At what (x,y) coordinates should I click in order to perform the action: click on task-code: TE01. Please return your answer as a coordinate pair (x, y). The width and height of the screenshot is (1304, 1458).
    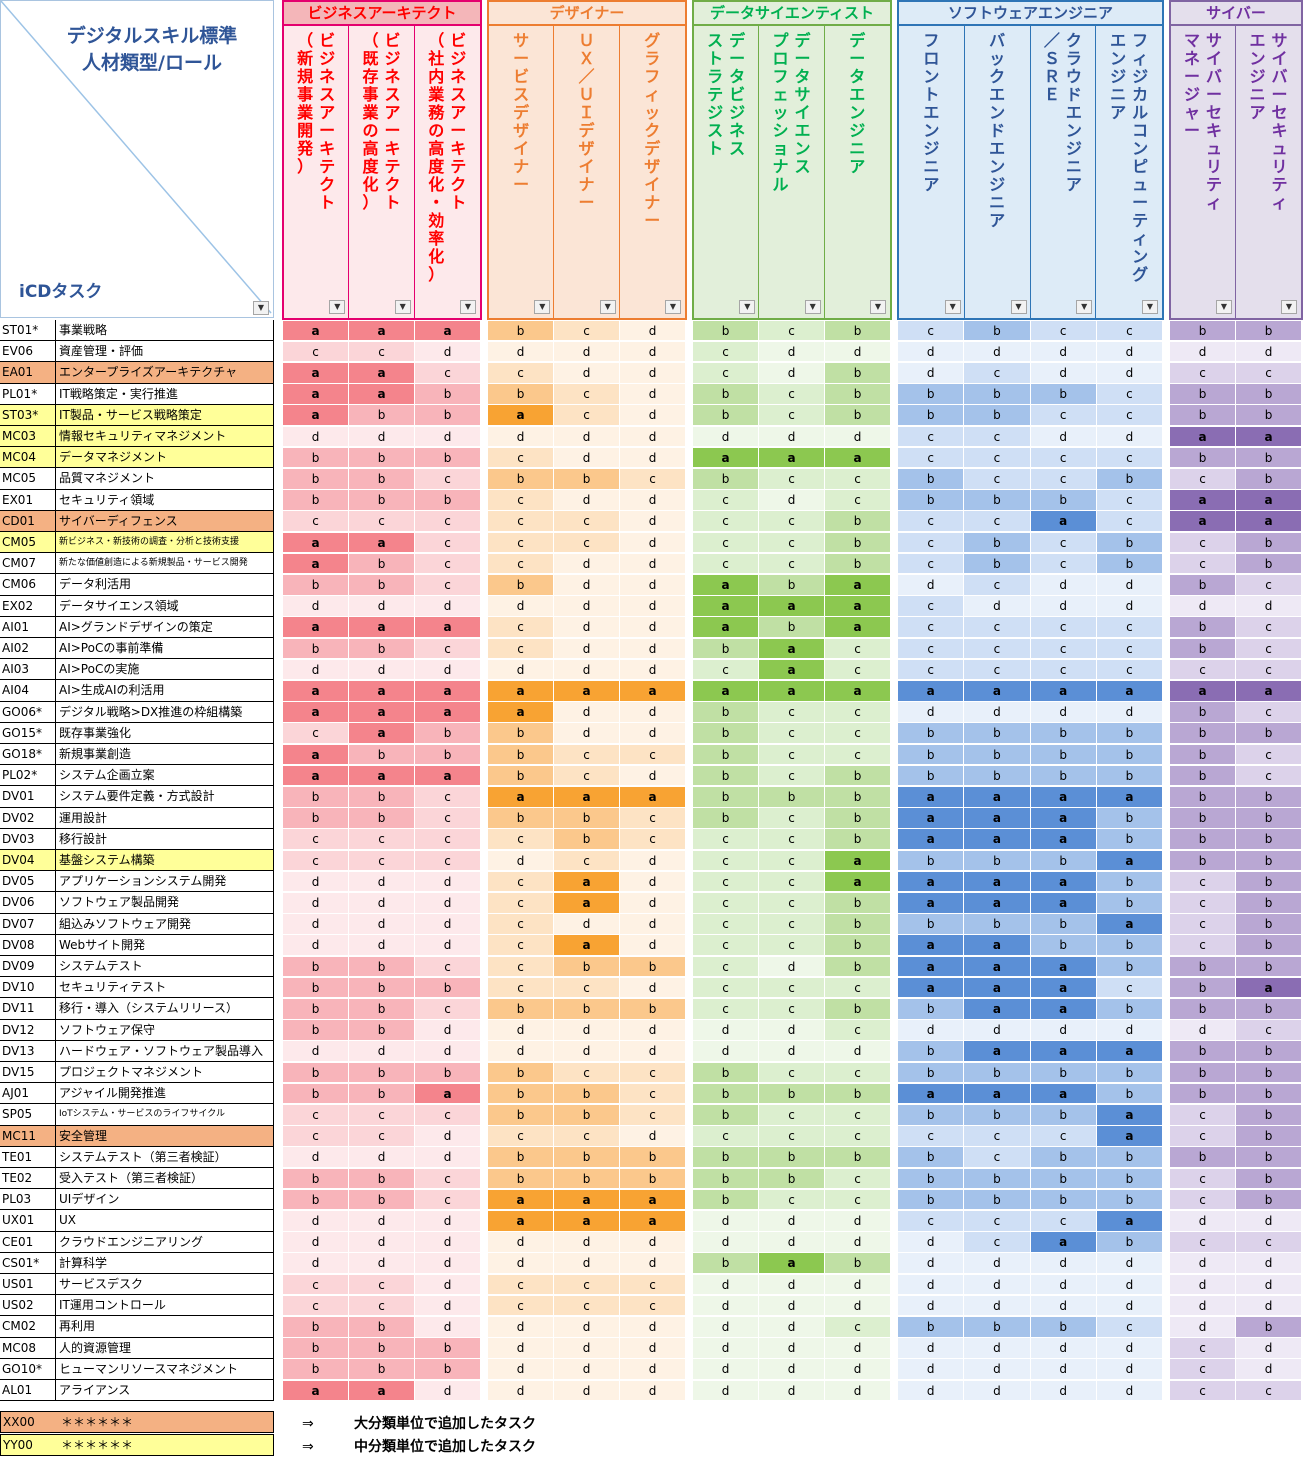
    Looking at the image, I should click on (28, 1157).